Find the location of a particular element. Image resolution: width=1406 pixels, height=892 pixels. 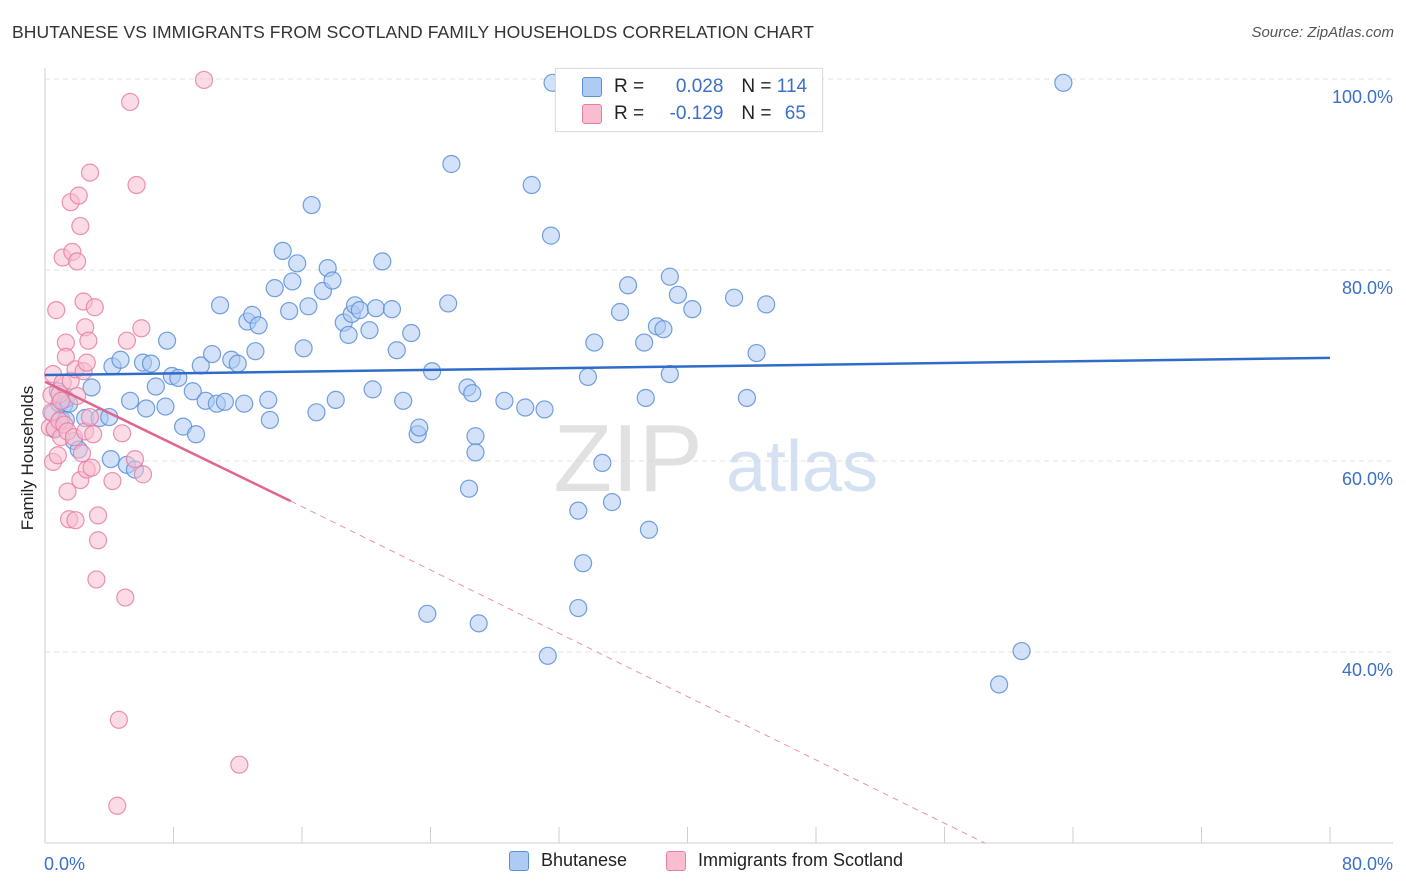

bhutanese-n-value: 114 is located at coordinates (792, 86).